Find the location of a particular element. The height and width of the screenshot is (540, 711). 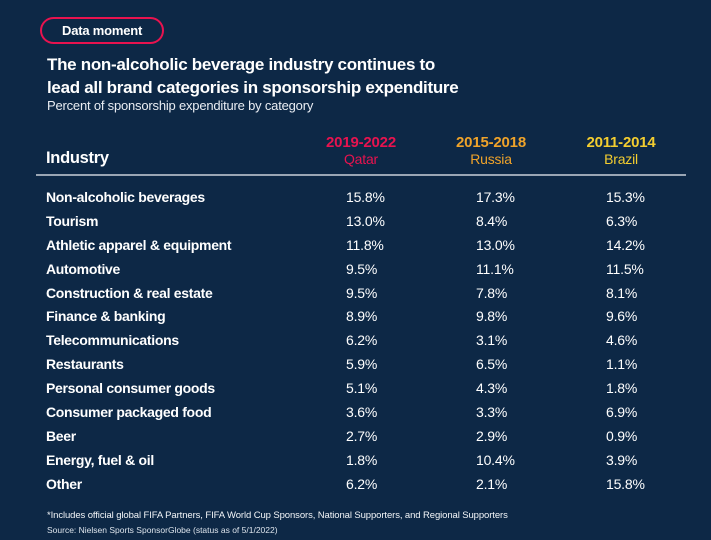

column-header-qatar: 2019-2022 Qatar is located at coordinates (361, 151).